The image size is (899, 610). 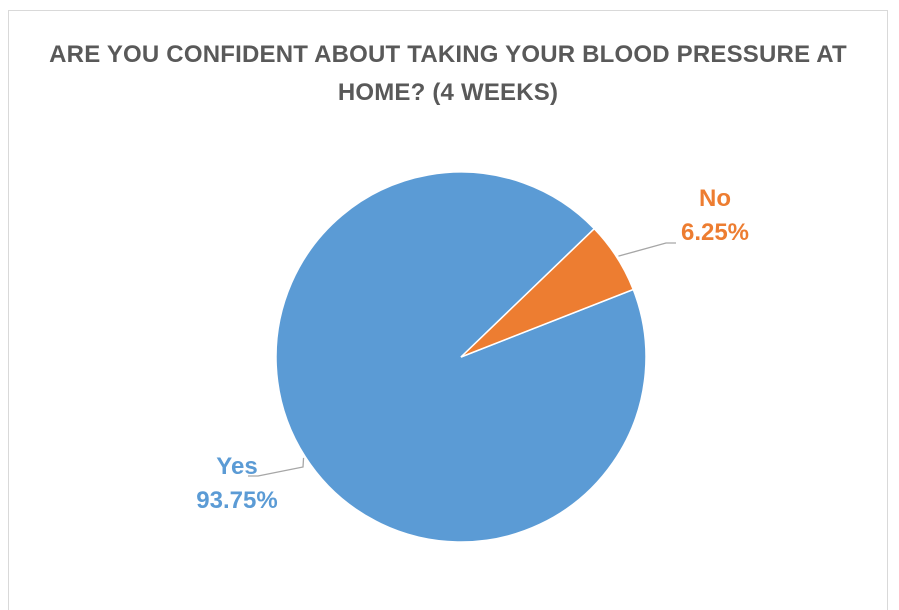 What do you see at coordinates (547, 292) in the screenshot?
I see `pie-slice-no` at bounding box center [547, 292].